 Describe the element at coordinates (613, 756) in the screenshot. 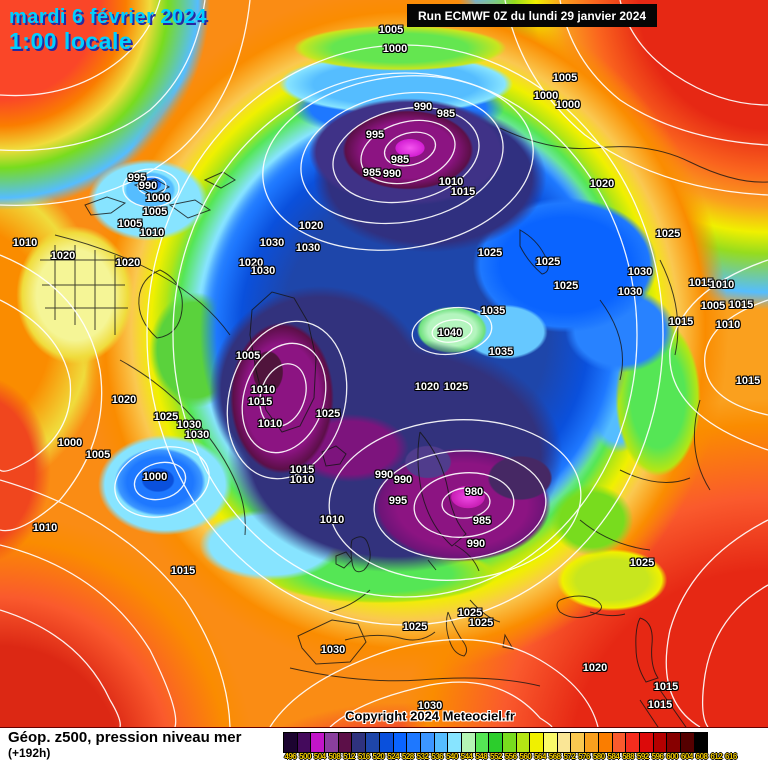

I see `colorbar-number: 584` at that location.